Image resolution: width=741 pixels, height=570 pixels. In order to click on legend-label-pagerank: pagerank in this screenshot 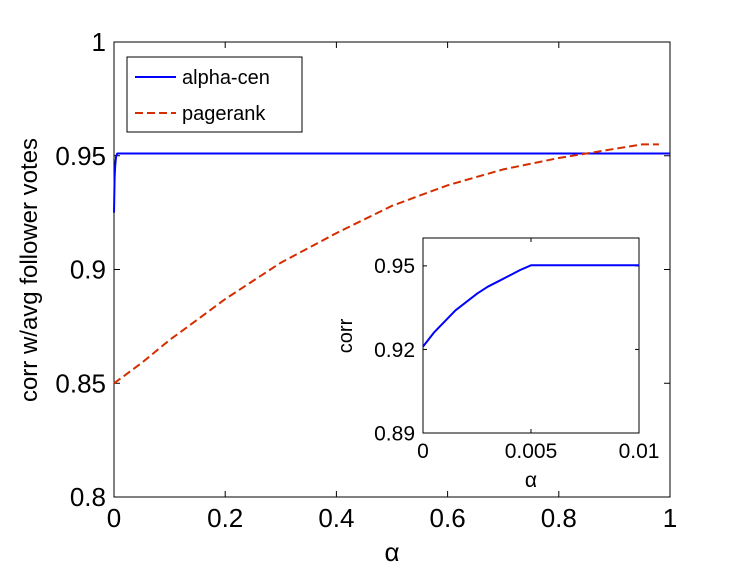, I will do `click(224, 114)`.